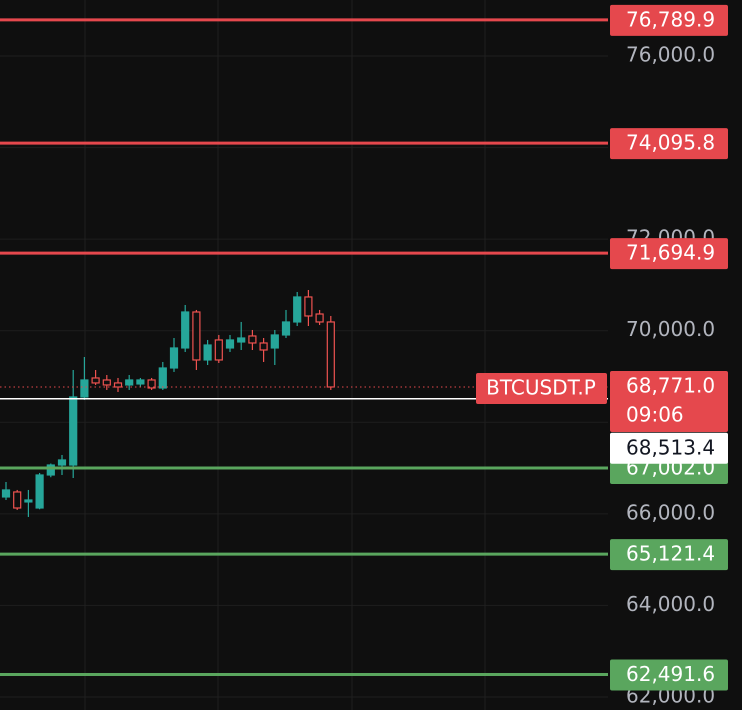 The width and height of the screenshot is (742, 710). I want to click on symbol-label: BTCUSDT.P, so click(541, 387).